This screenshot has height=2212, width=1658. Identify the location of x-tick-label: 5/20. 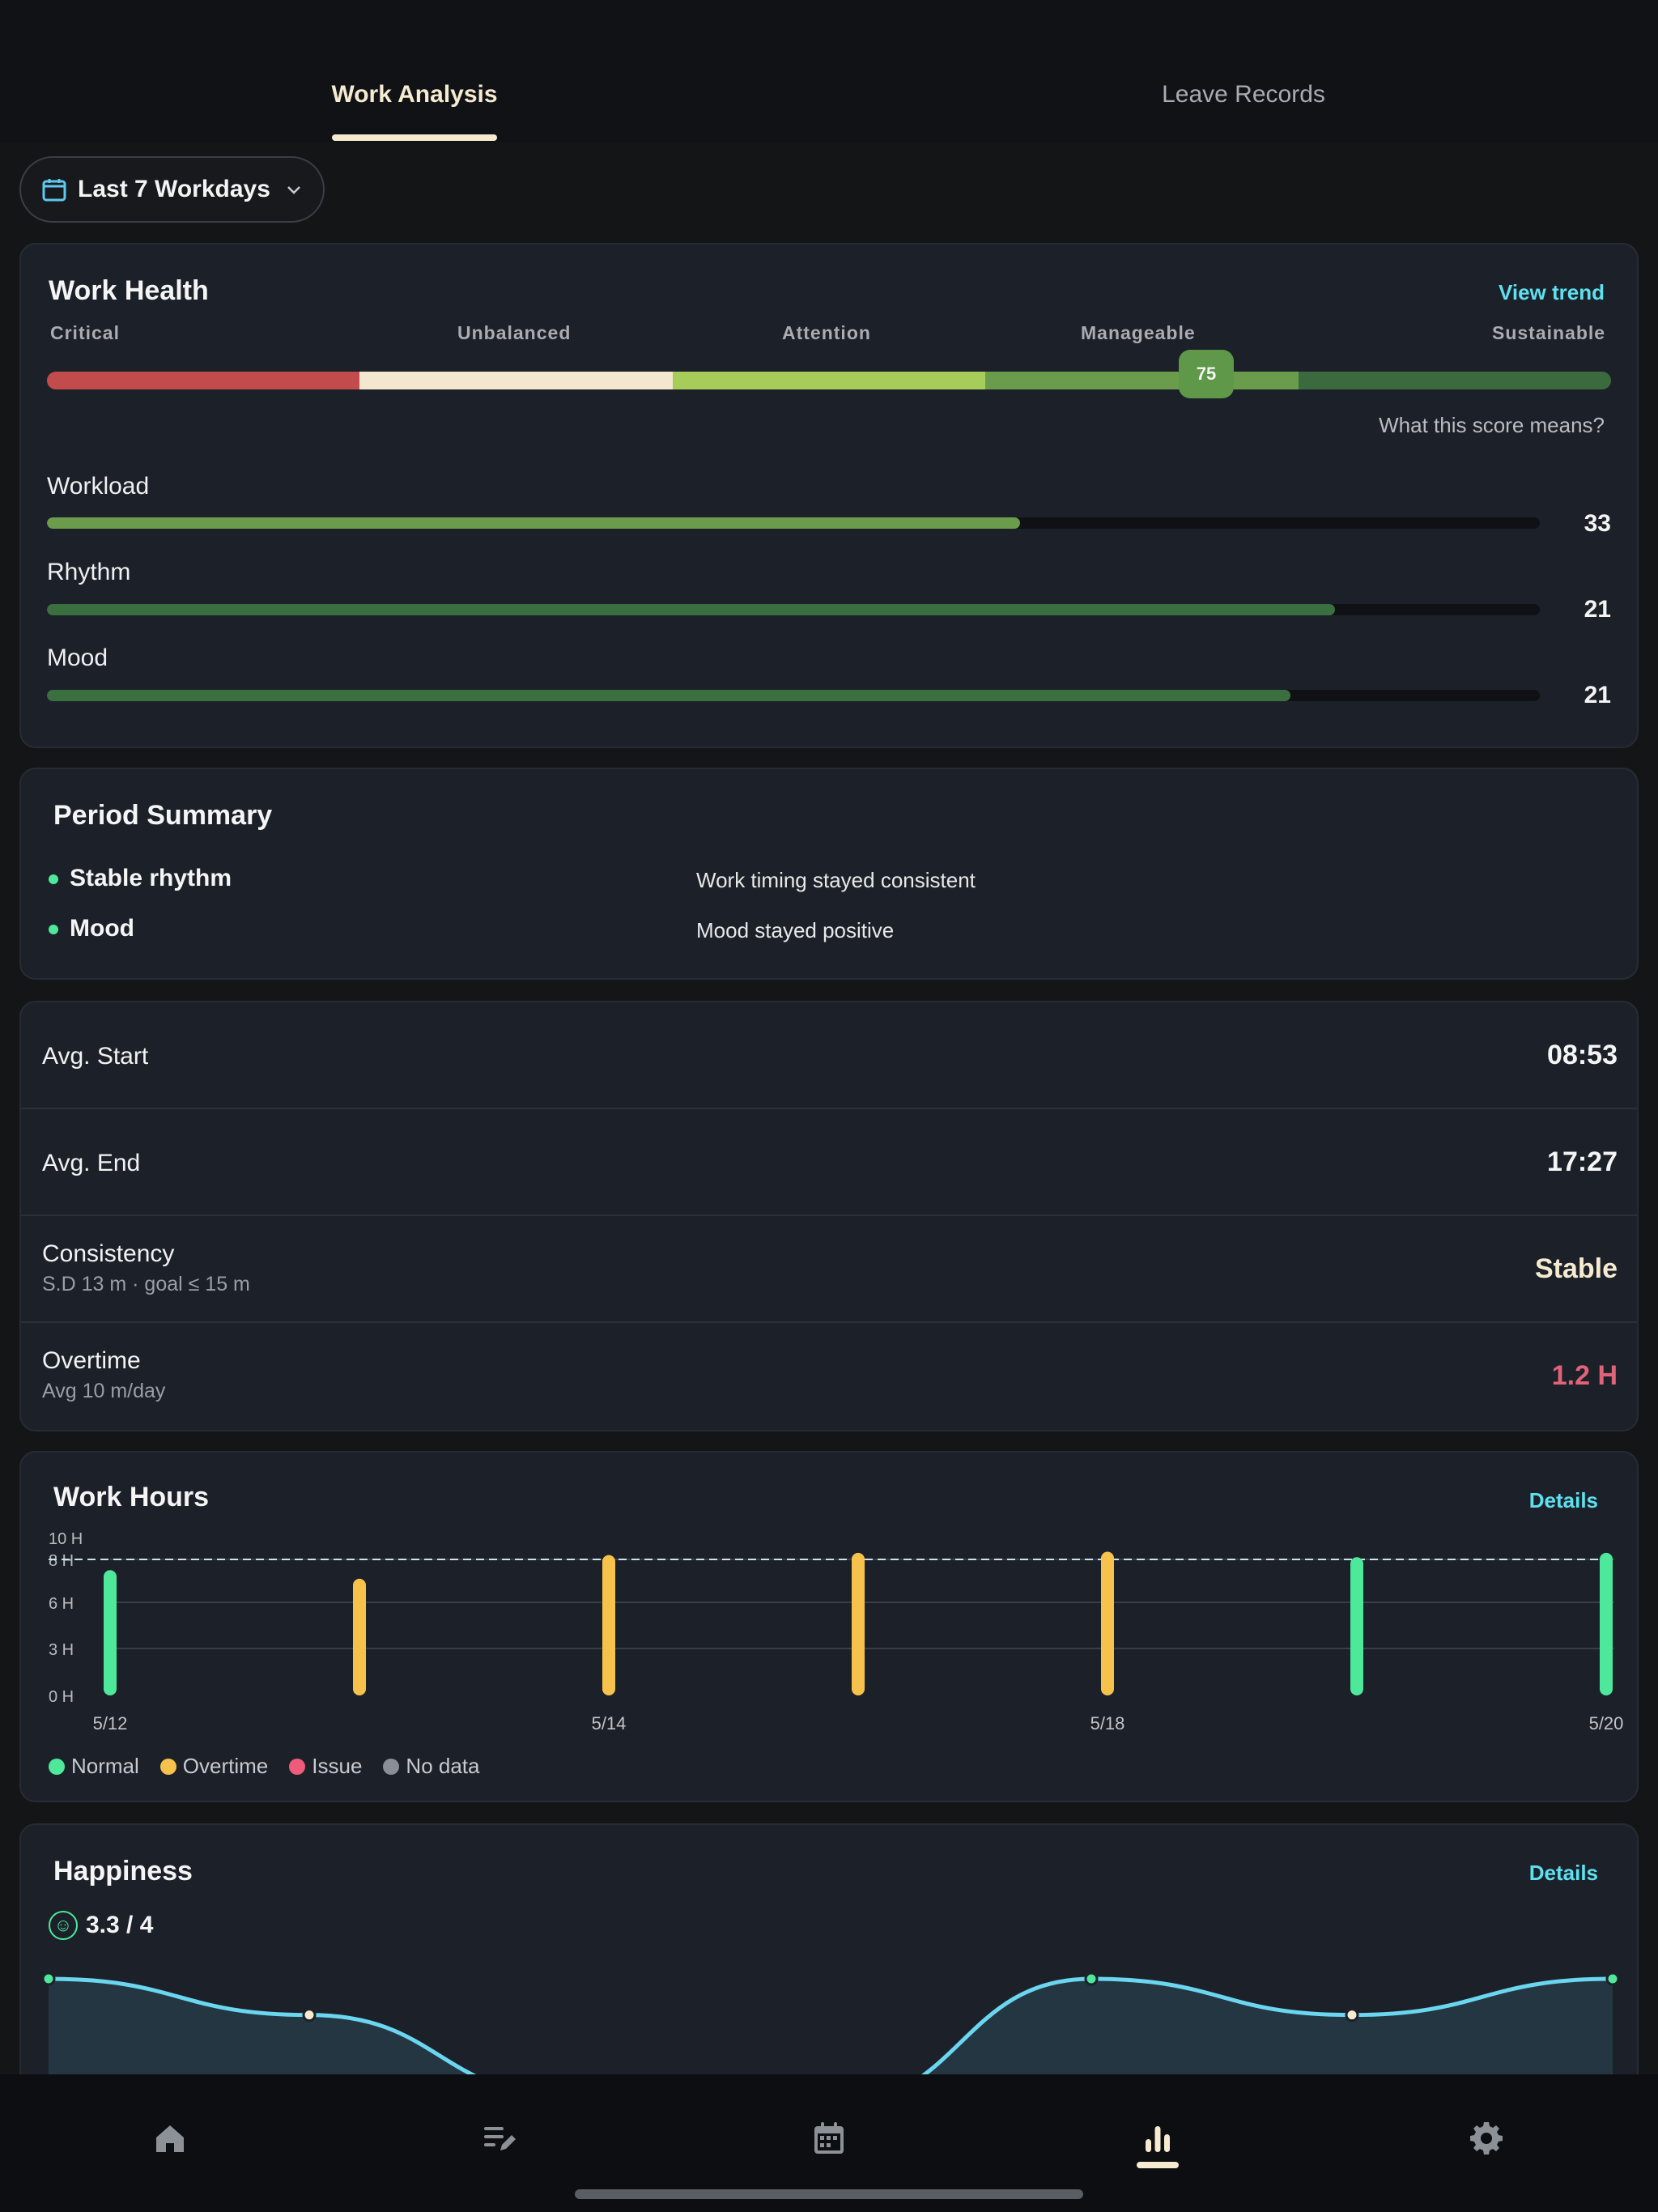
(1606, 1723).